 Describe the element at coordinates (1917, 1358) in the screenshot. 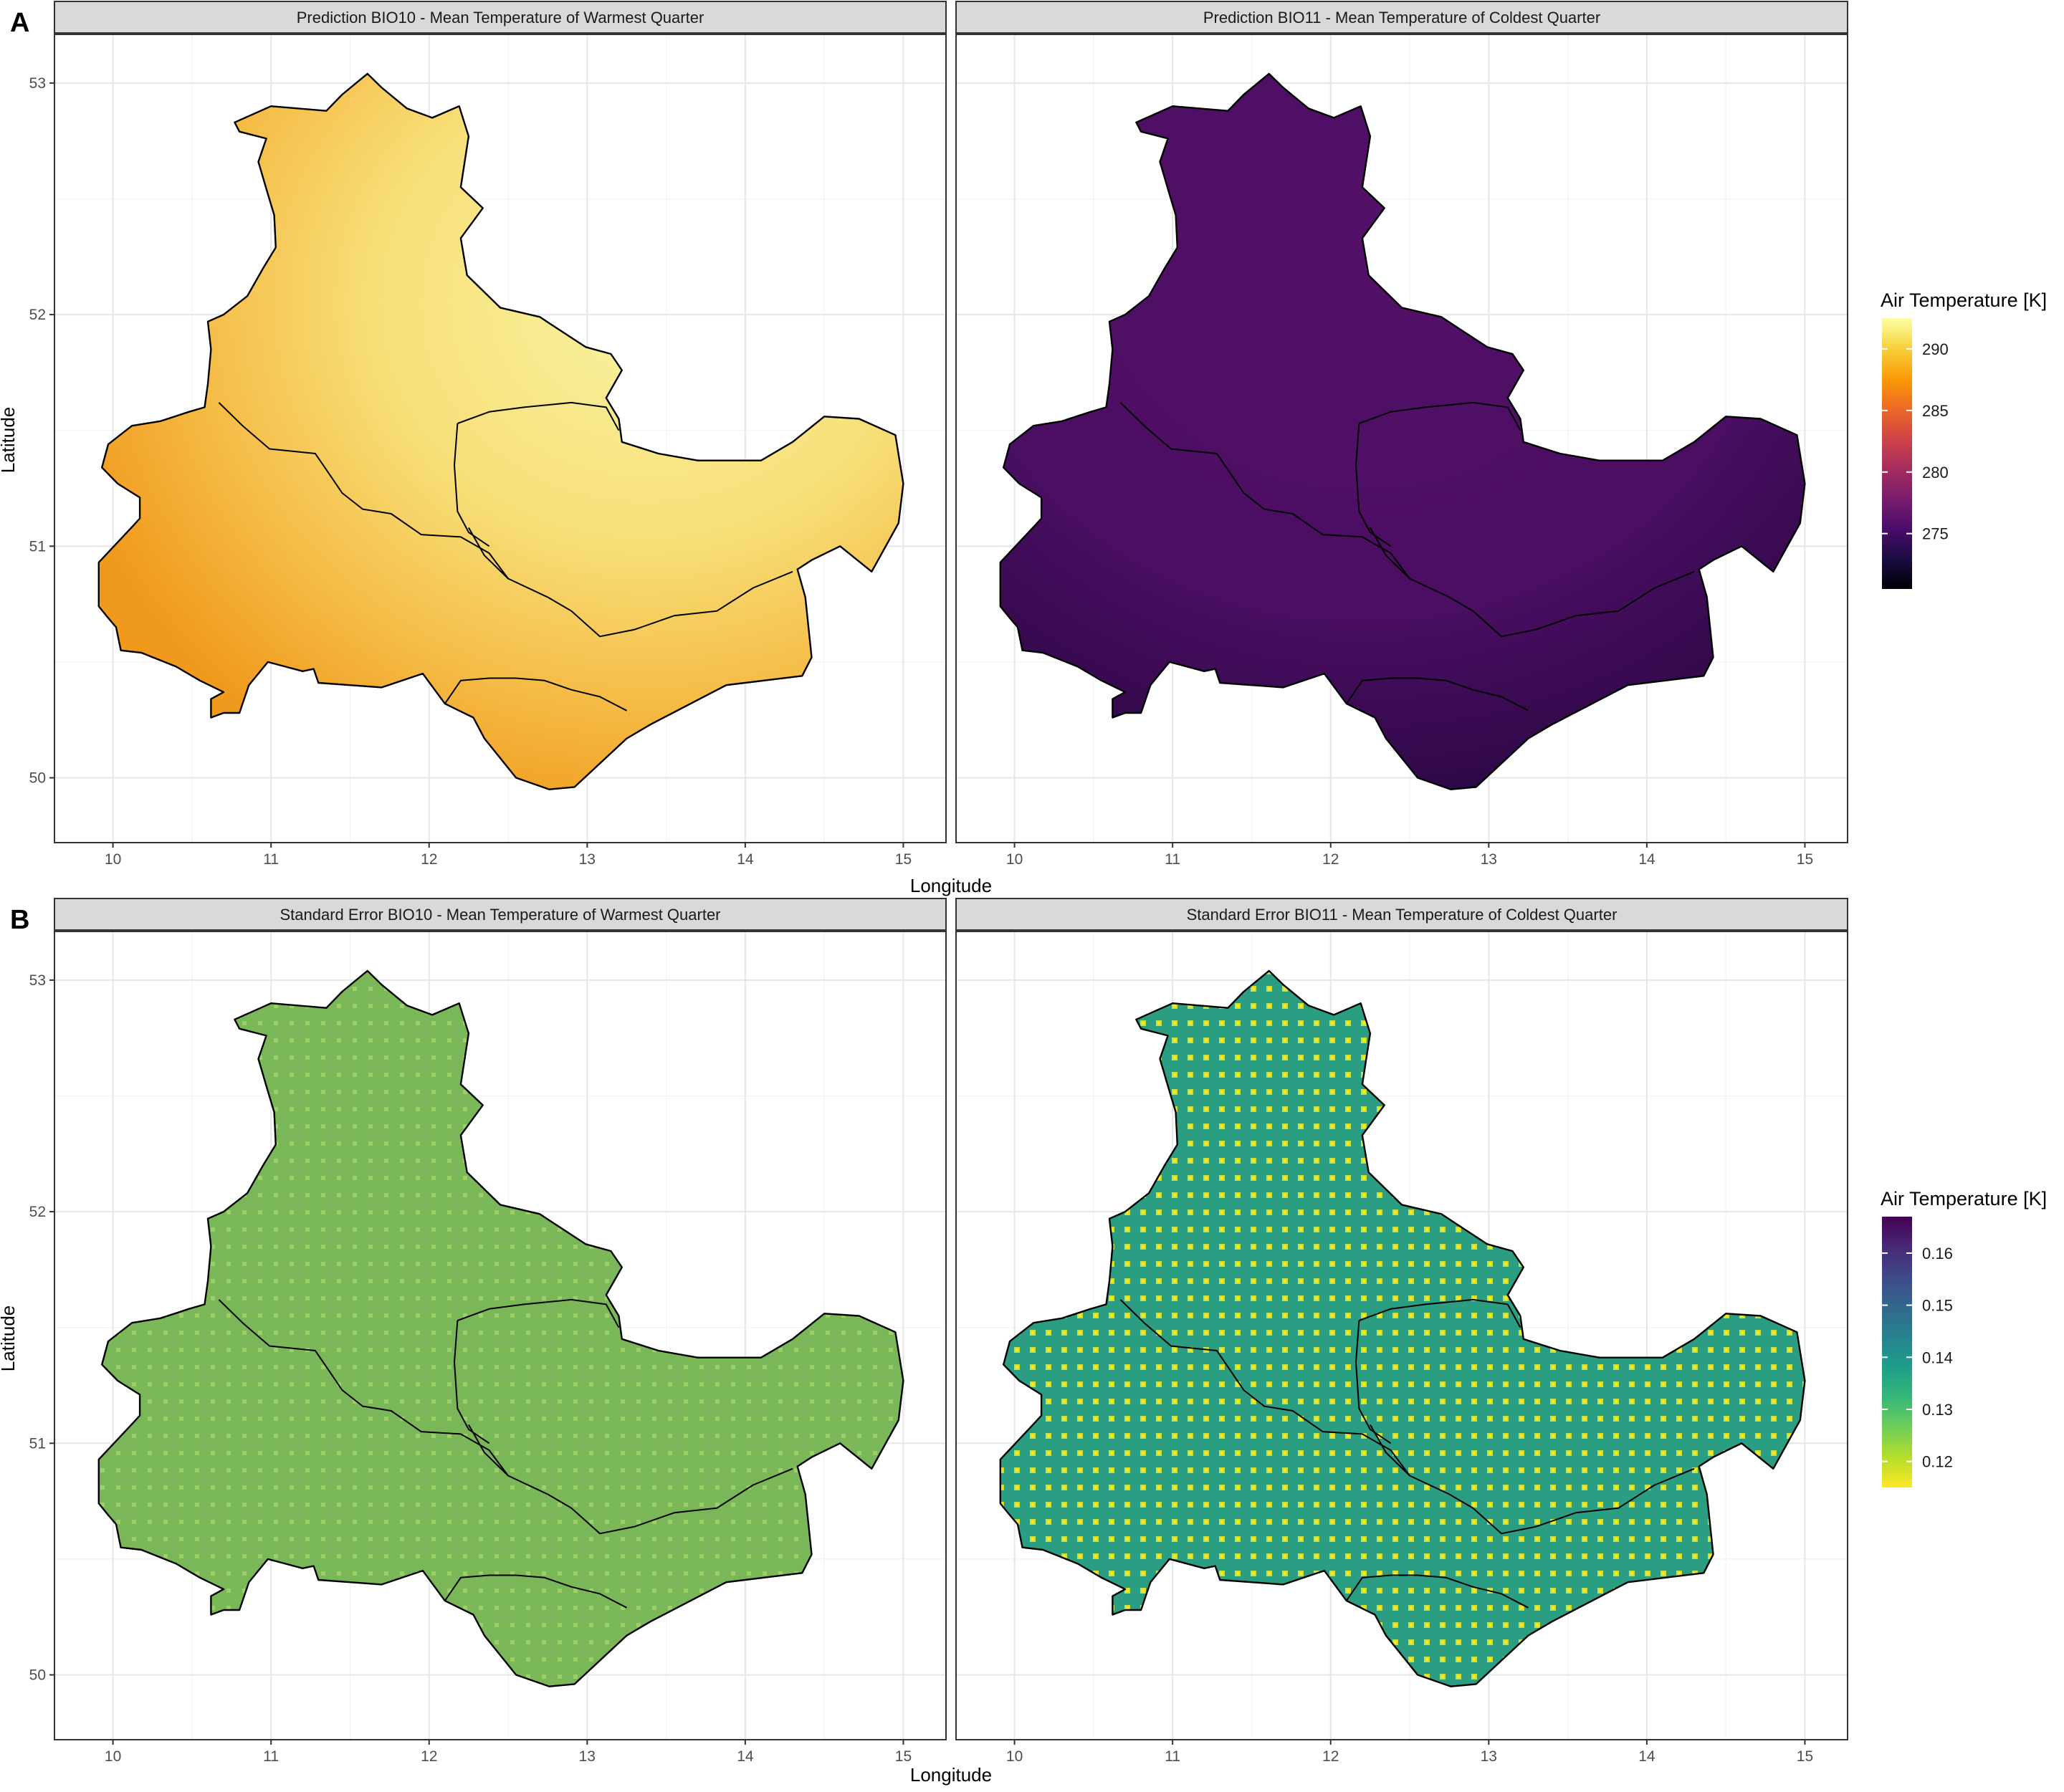

I see `colorbar-ticks: 0.12 0.13 0.14 0.15 0.16` at that location.